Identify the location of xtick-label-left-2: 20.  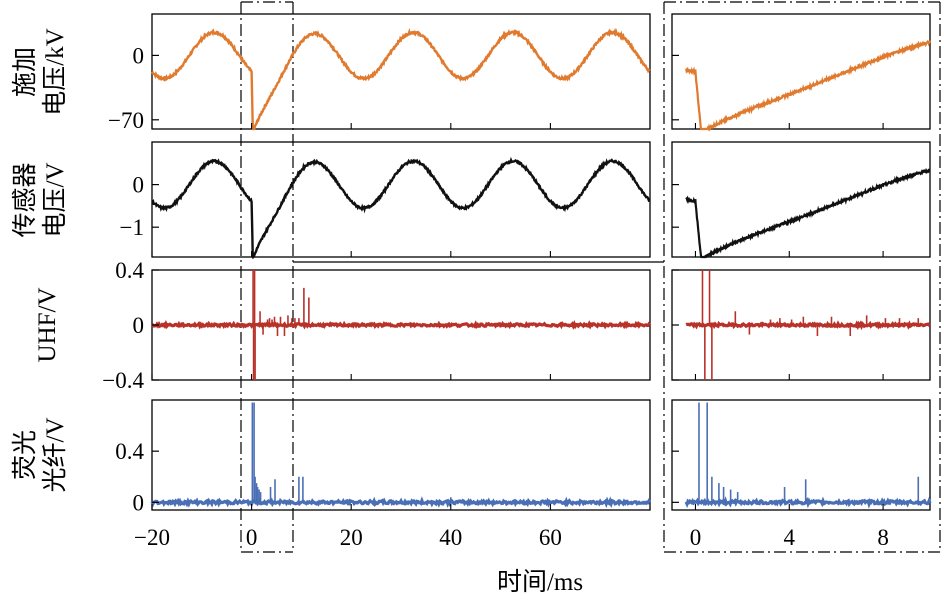
(351, 537).